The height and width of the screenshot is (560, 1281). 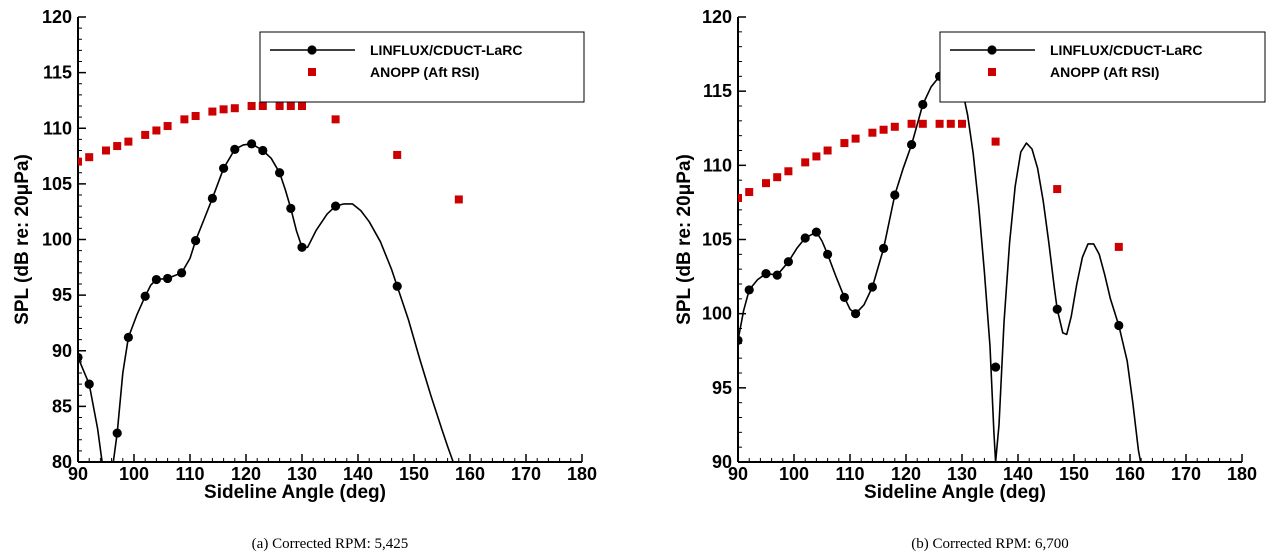 What do you see at coordinates (62, 406) in the screenshot?
I see `y-tick-label: 85` at bounding box center [62, 406].